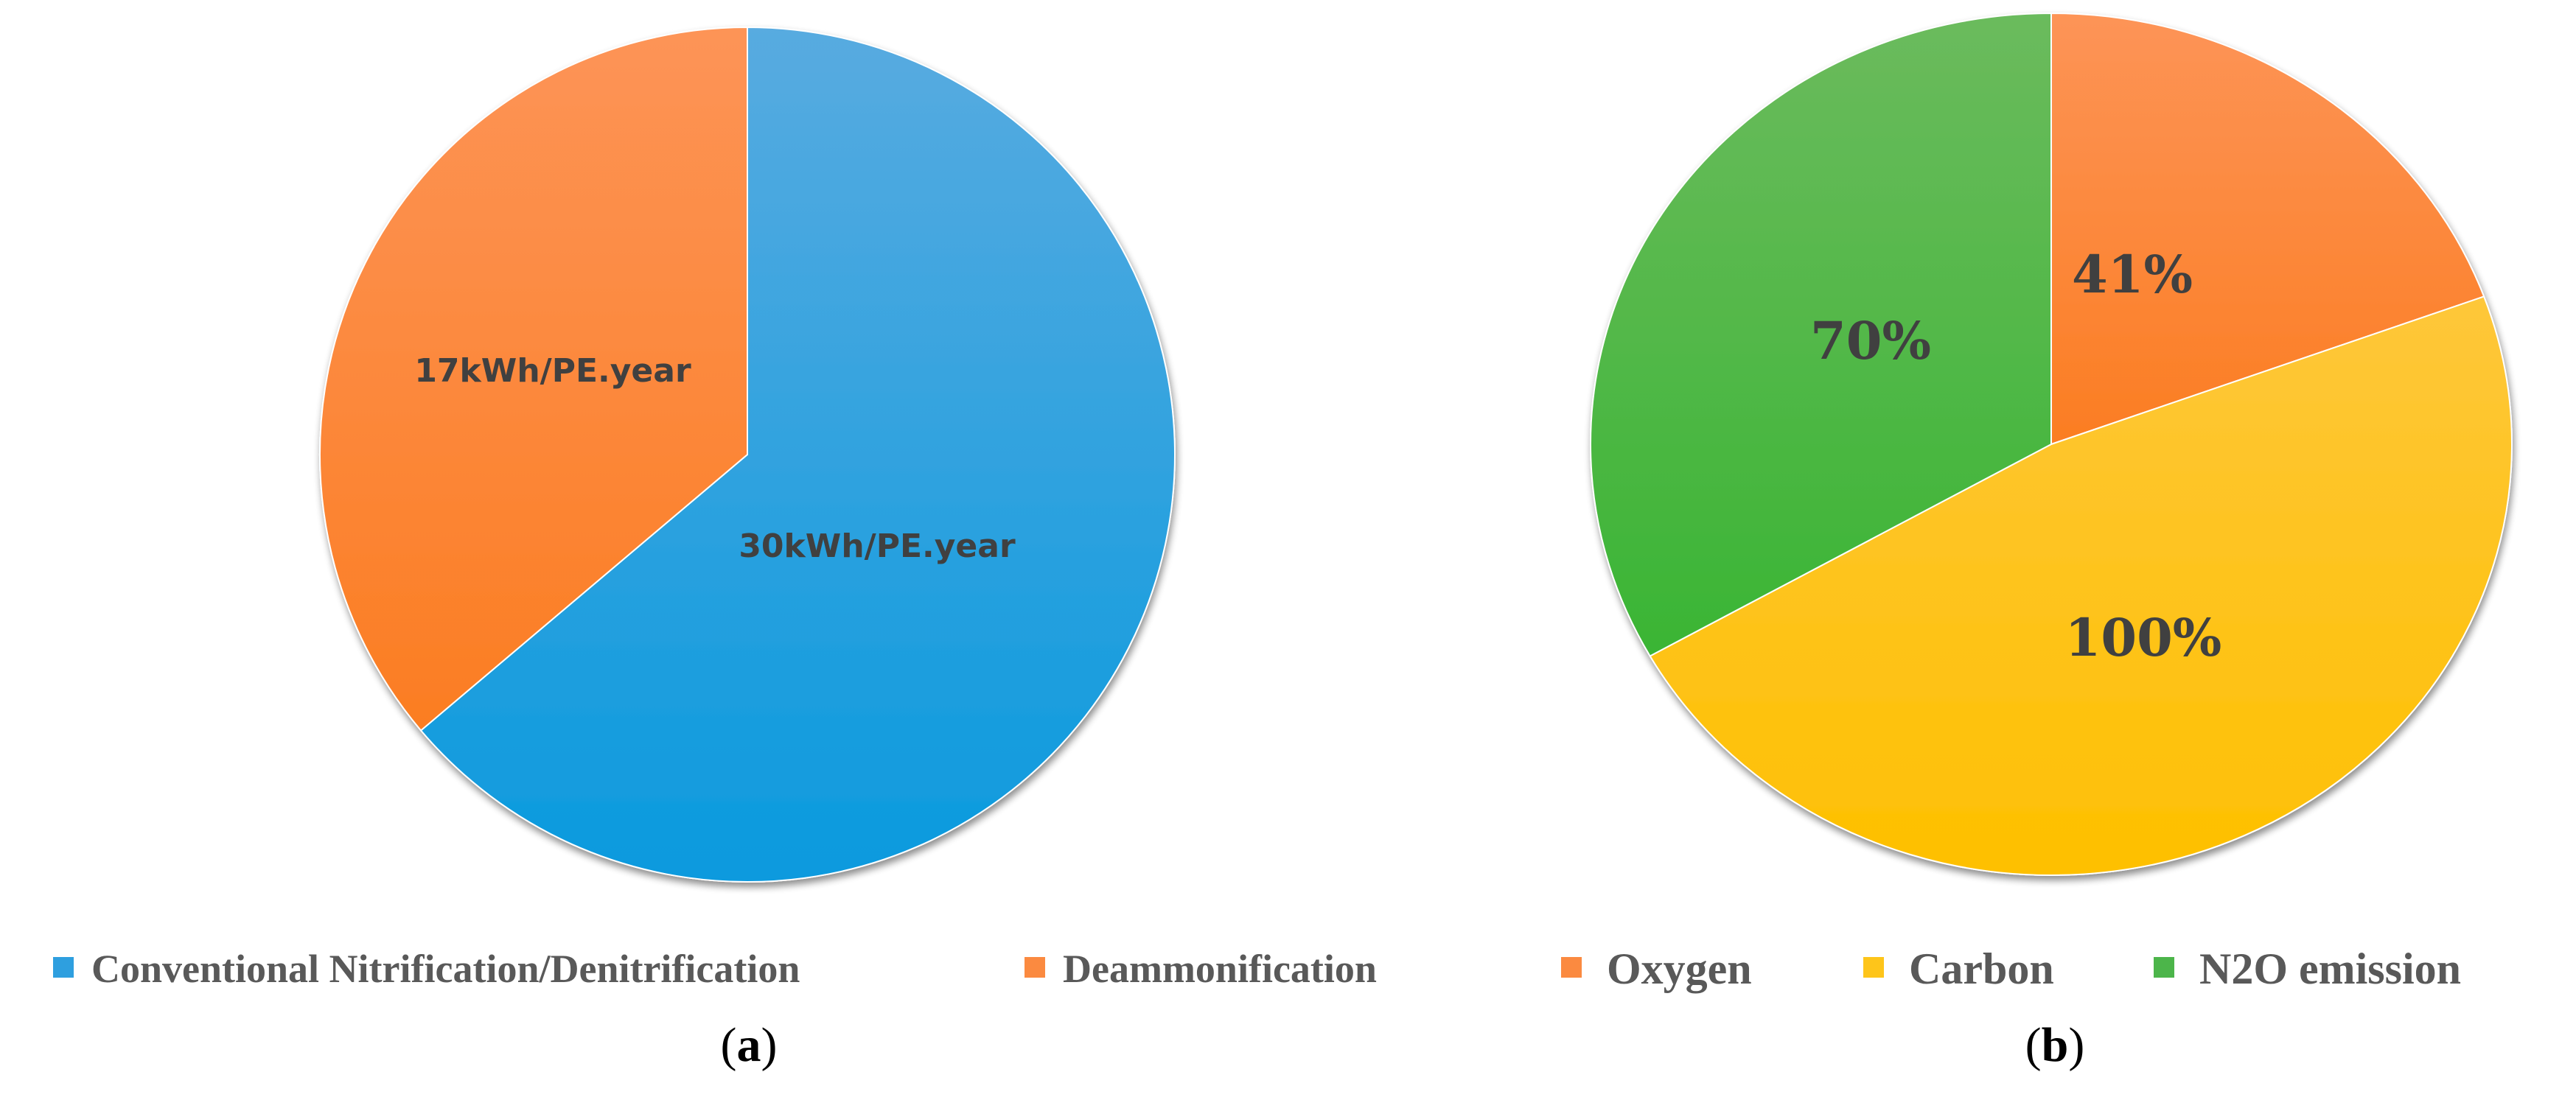 The width and height of the screenshot is (2576, 1097). What do you see at coordinates (1572, 967) in the screenshot?
I see `legend-b-swatch-oxygen` at bounding box center [1572, 967].